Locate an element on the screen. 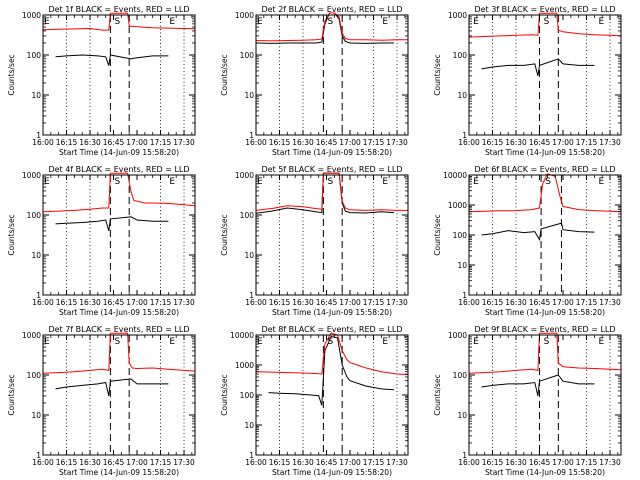 This screenshot has height=480, width=640. y-tick-label: 10000 is located at coordinates (242, 335).